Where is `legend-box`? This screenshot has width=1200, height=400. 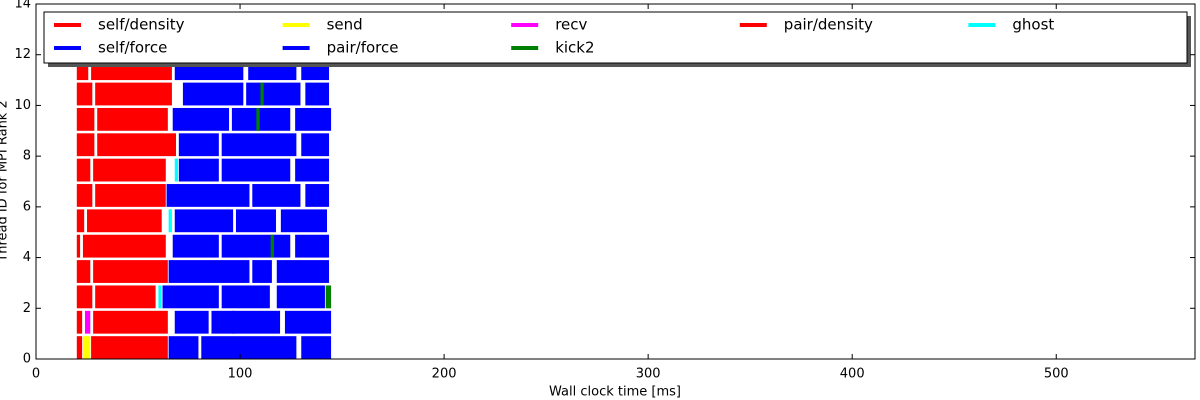 legend-box is located at coordinates (615, 37).